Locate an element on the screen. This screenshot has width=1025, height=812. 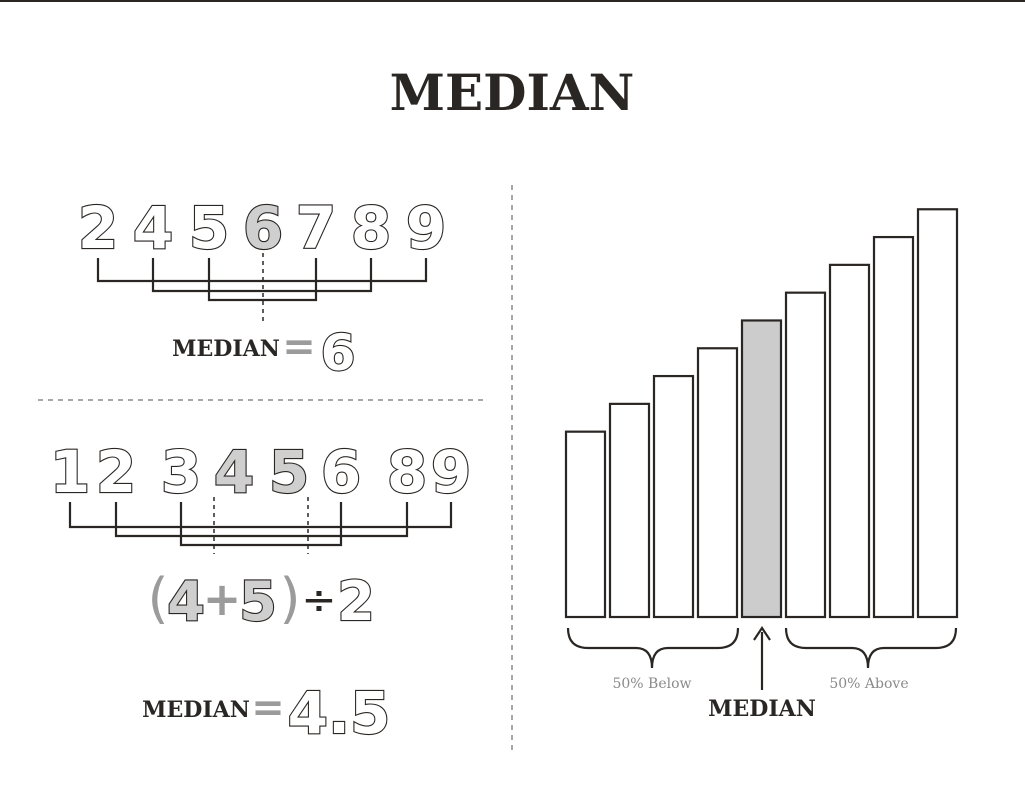
odd-median-label: MEDIAN is located at coordinates (226, 349).